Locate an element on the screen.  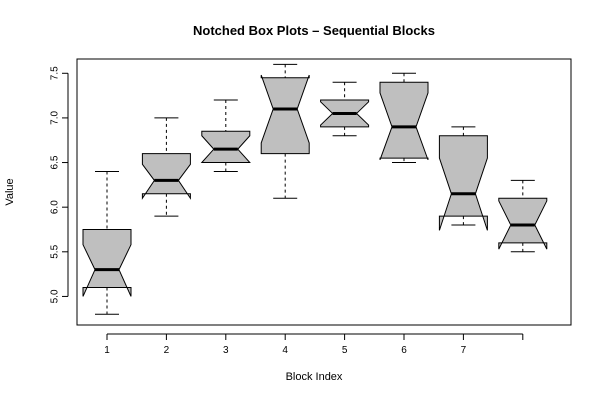
y-tick-label: 7.5 is located at coordinates (55, 73).